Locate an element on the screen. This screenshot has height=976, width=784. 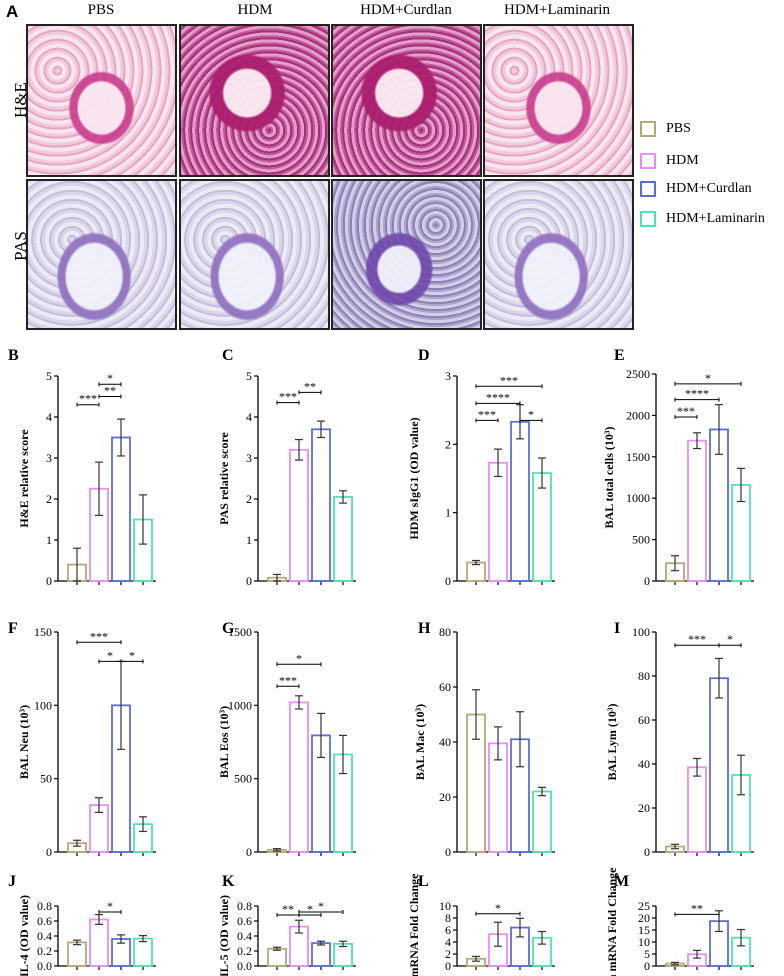
legend-item-hdm-curdlan: HDM+Curdlan is located at coordinates (696, 189).